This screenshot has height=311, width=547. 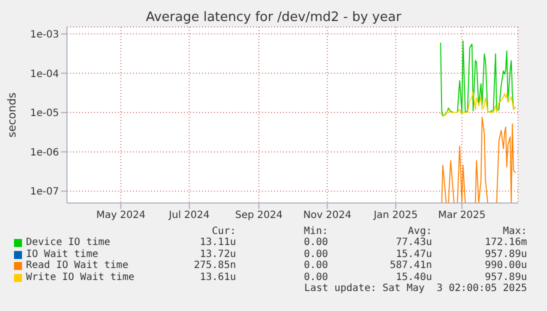 I want to click on text: 13.61u, so click(x=218, y=277).